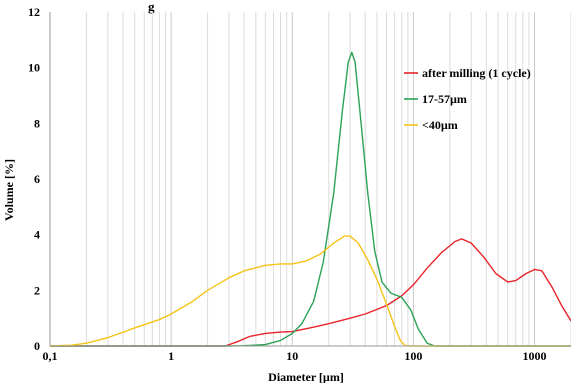 The width and height of the screenshot is (571, 383). Describe the element at coordinates (535, 356) in the screenshot. I see `x-tick-label: 1000` at that location.